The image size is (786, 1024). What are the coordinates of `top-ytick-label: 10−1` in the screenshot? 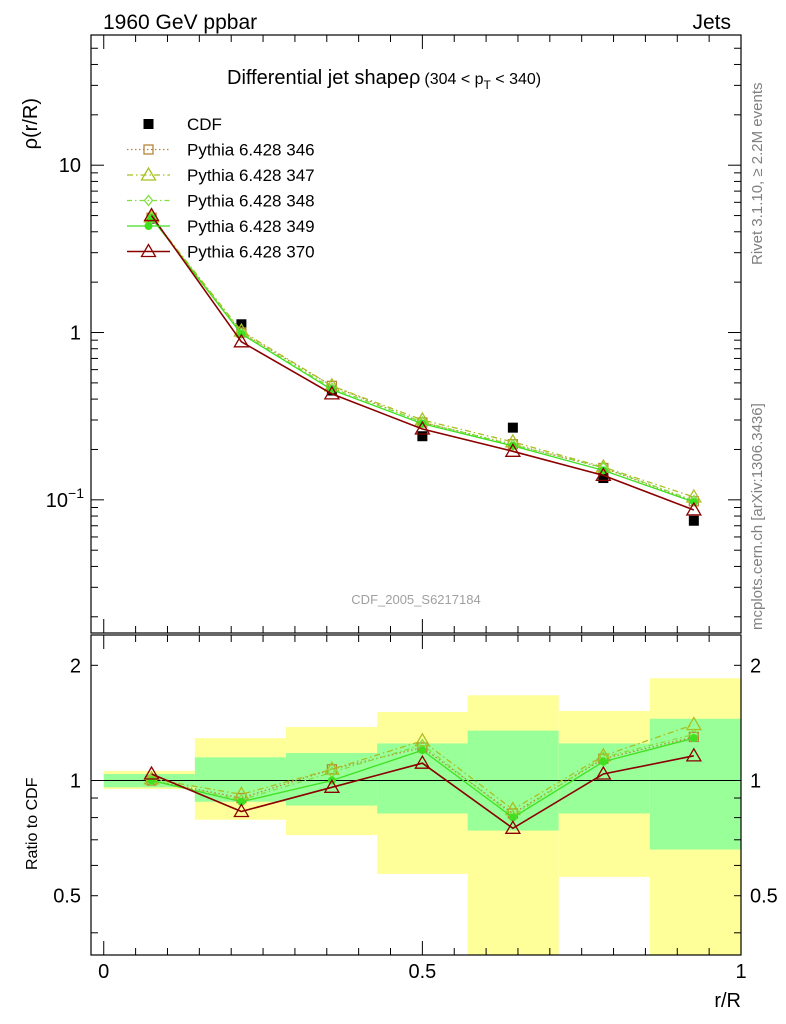 It's located at (65, 498).